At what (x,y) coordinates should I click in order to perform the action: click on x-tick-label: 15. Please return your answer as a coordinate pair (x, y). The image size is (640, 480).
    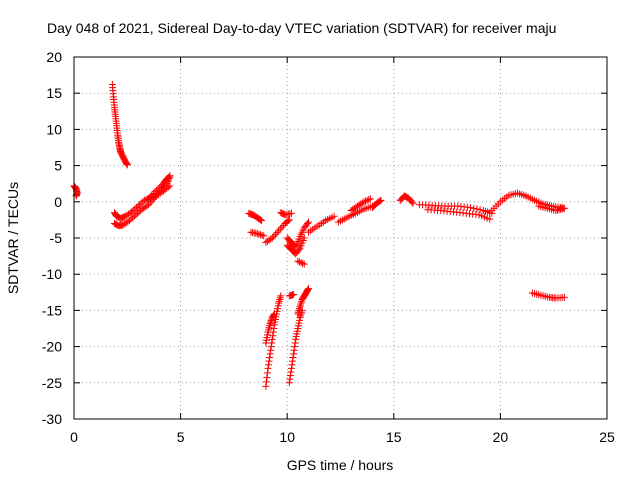
    Looking at the image, I should click on (394, 437).